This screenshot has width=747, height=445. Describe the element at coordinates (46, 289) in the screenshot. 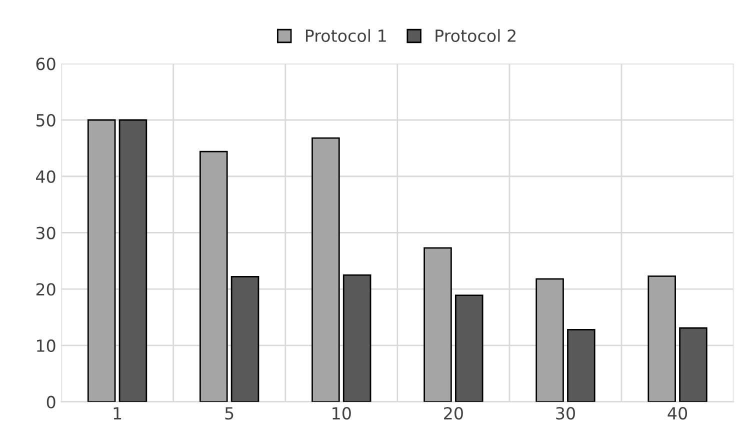

I see `y-tick-label: 20` at that location.